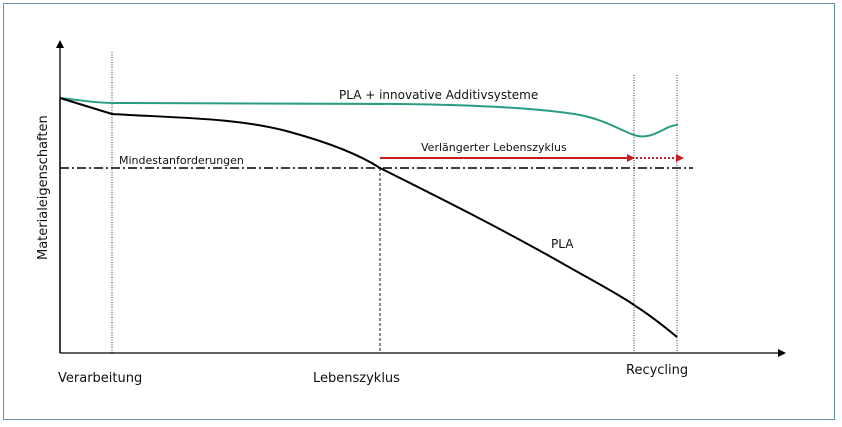 The image size is (842, 427). What do you see at coordinates (43, 187) in the screenshot?
I see `y-axis-label: Materialeigenschaften` at bounding box center [43, 187].